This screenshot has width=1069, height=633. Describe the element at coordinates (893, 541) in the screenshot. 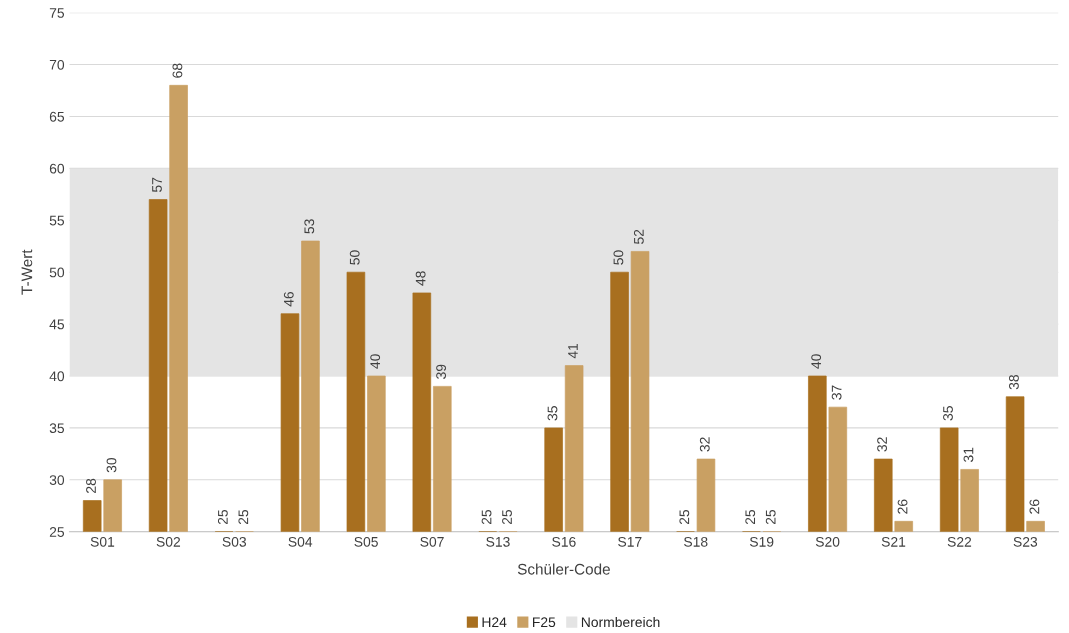

I see `x-tick-label: S21` at that location.